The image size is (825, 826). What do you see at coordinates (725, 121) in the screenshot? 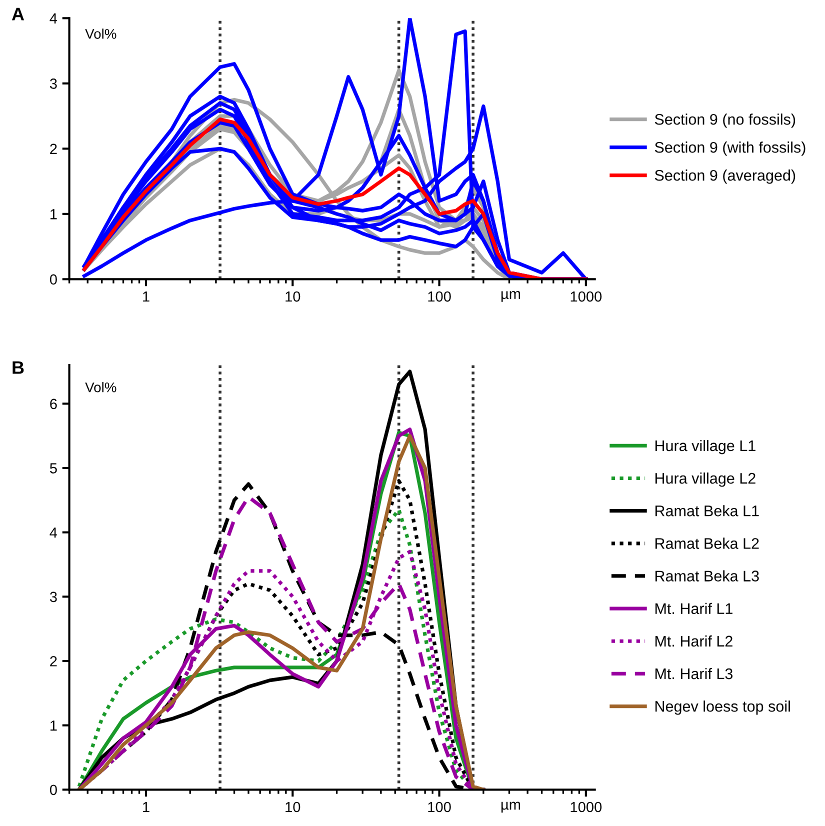
I see `legend-label: Section 9 (no fossils)` at bounding box center [725, 121].